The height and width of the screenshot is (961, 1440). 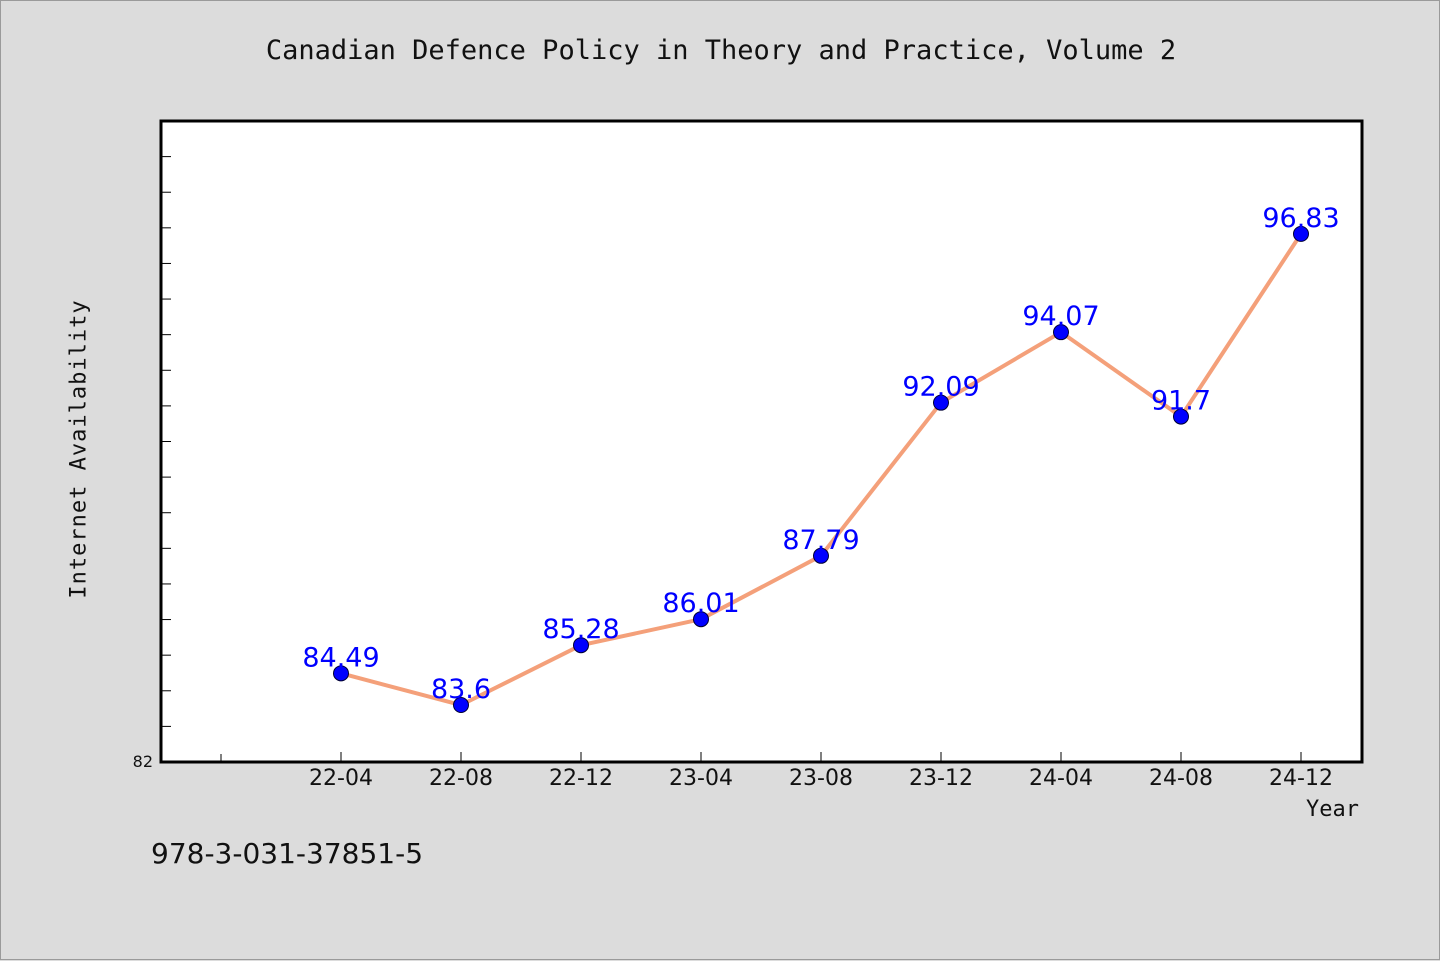 I want to click on data-label: 87.79, so click(x=820, y=540).